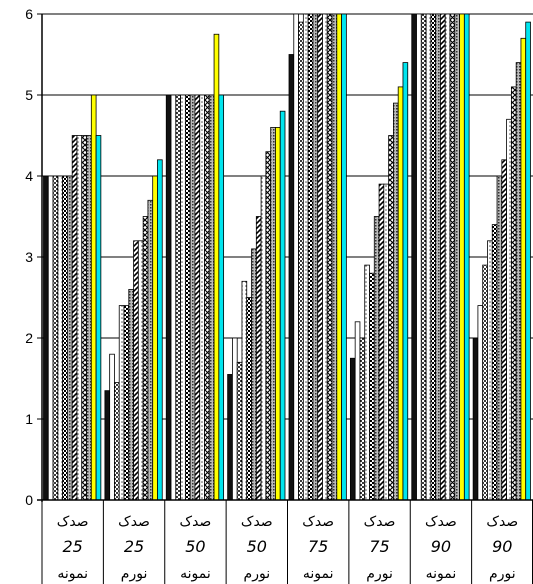 The image size is (533, 584). What do you see at coordinates (29, 257) in the screenshot?
I see `y-tick-labels: 0 1 2 3 4 5 6` at bounding box center [29, 257].